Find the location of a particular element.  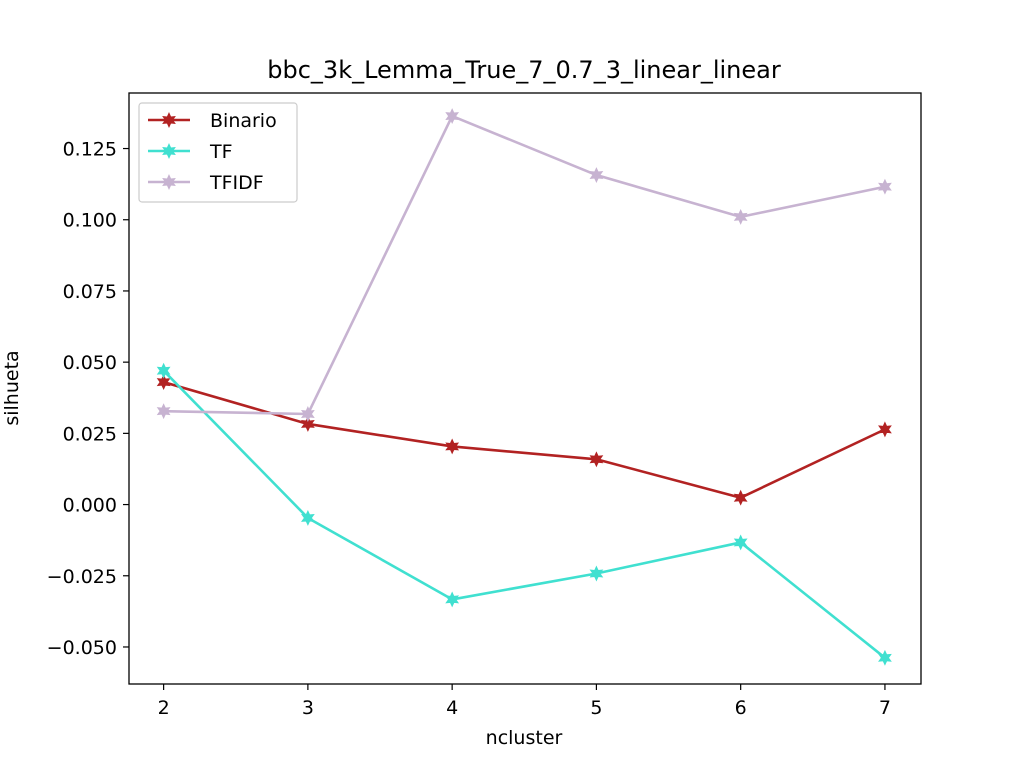

legend-box is located at coordinates (218, 152).